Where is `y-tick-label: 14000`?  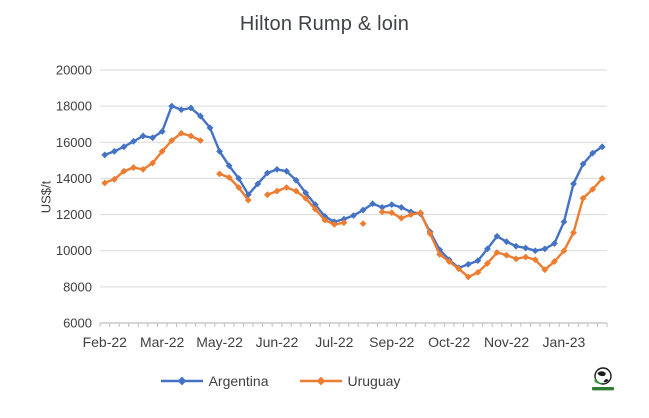
y-tick-label: 14000 is located at coordinates (74, 178).